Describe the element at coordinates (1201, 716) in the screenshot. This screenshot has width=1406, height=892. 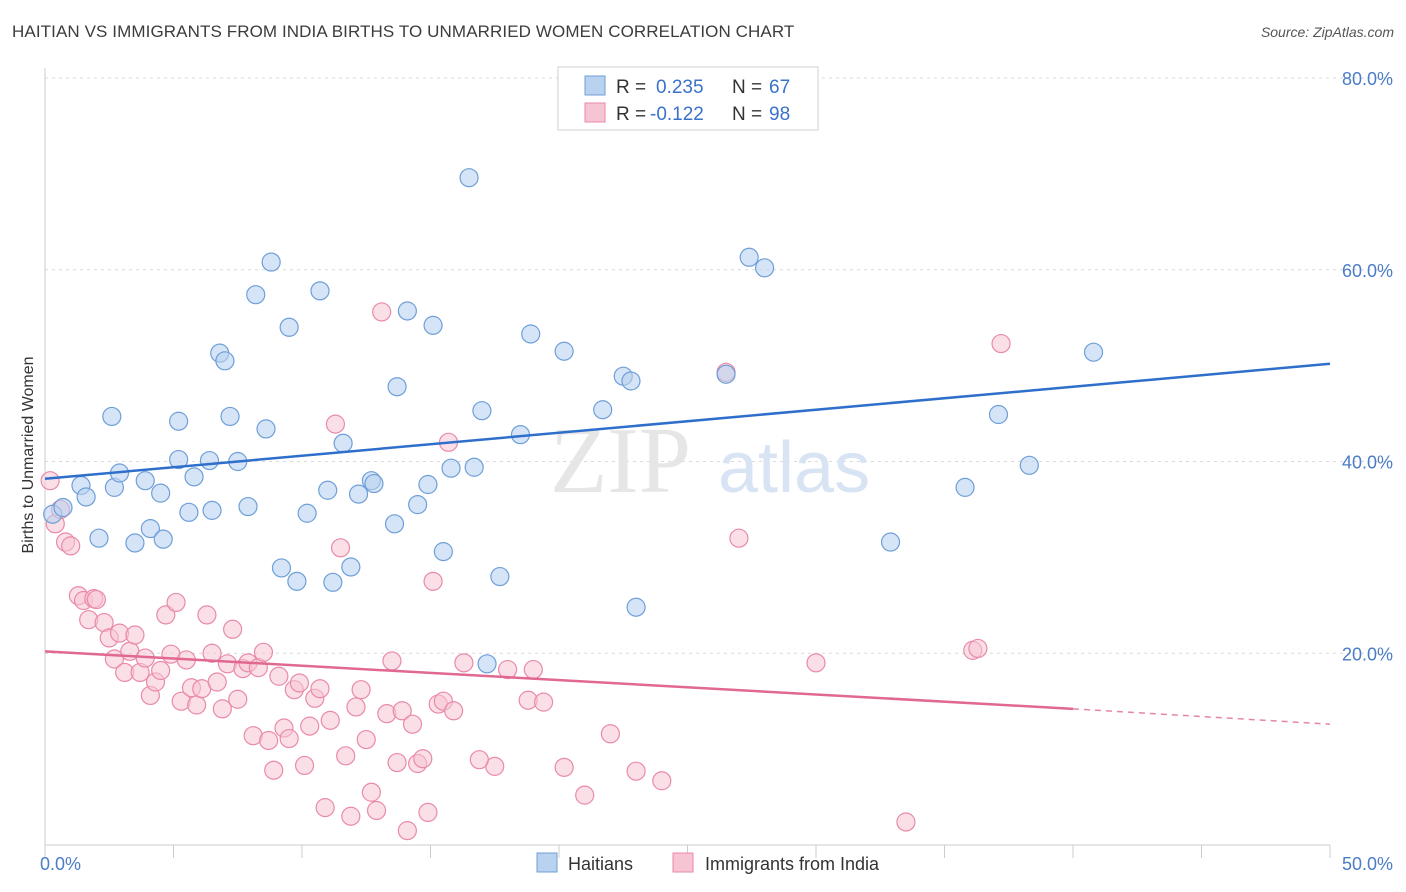
I see `india-trend-line-extrapolated` at that location.